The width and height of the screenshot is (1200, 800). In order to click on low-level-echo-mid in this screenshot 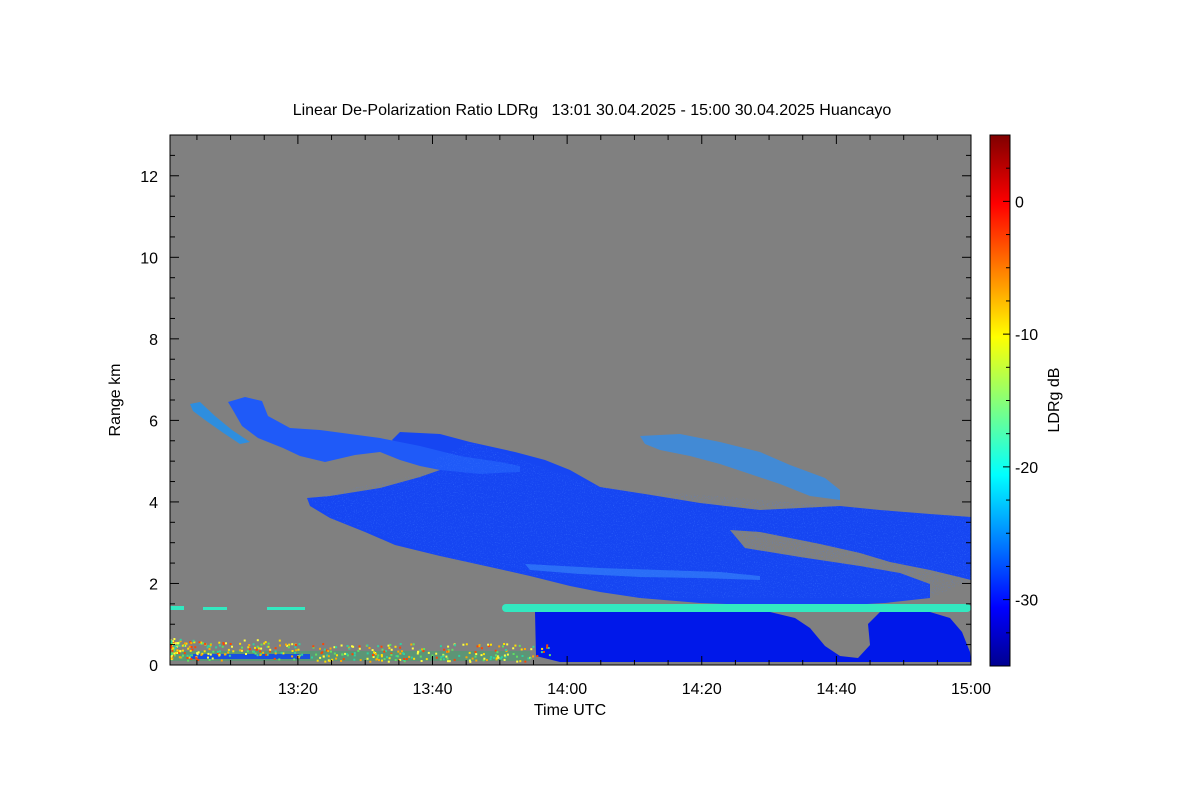, I will do `click(215, 608)`.